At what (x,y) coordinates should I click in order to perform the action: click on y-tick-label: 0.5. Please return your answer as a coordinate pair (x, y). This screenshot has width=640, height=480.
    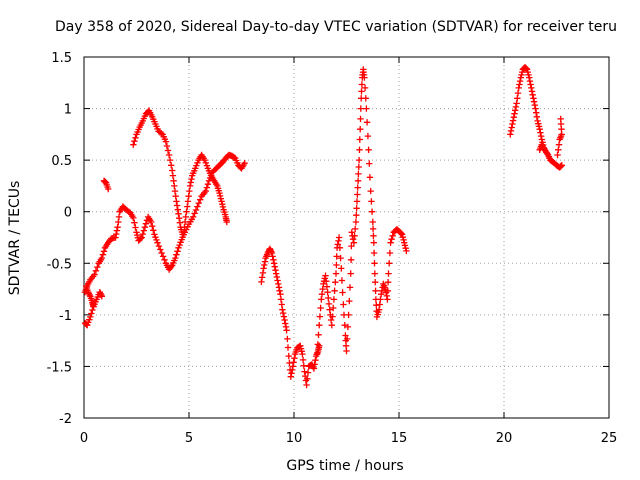
    Looking at the image, I should click on (61, 161).